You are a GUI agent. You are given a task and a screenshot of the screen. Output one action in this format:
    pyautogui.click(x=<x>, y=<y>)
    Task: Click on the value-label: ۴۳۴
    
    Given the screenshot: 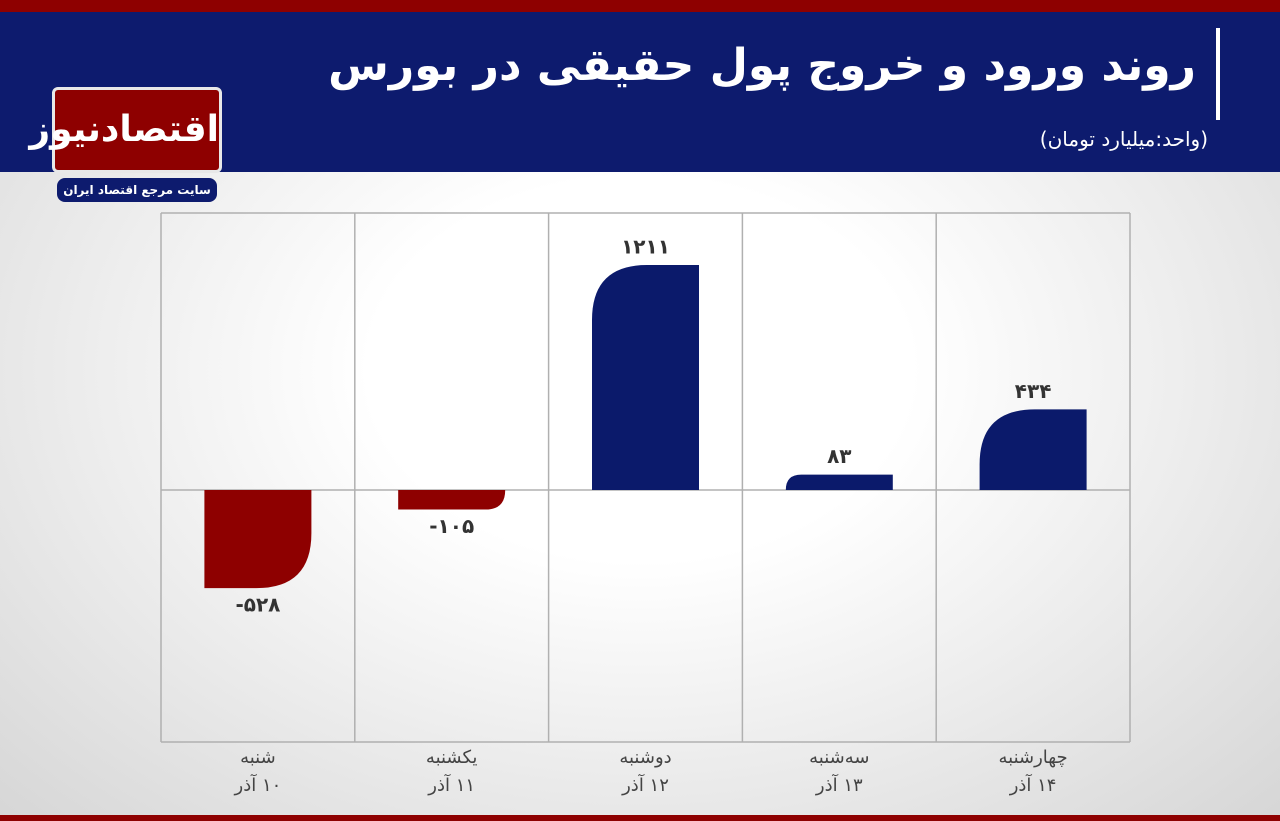 What is the action you would take?
    pyautogui.click(x=1033, y=391)
    